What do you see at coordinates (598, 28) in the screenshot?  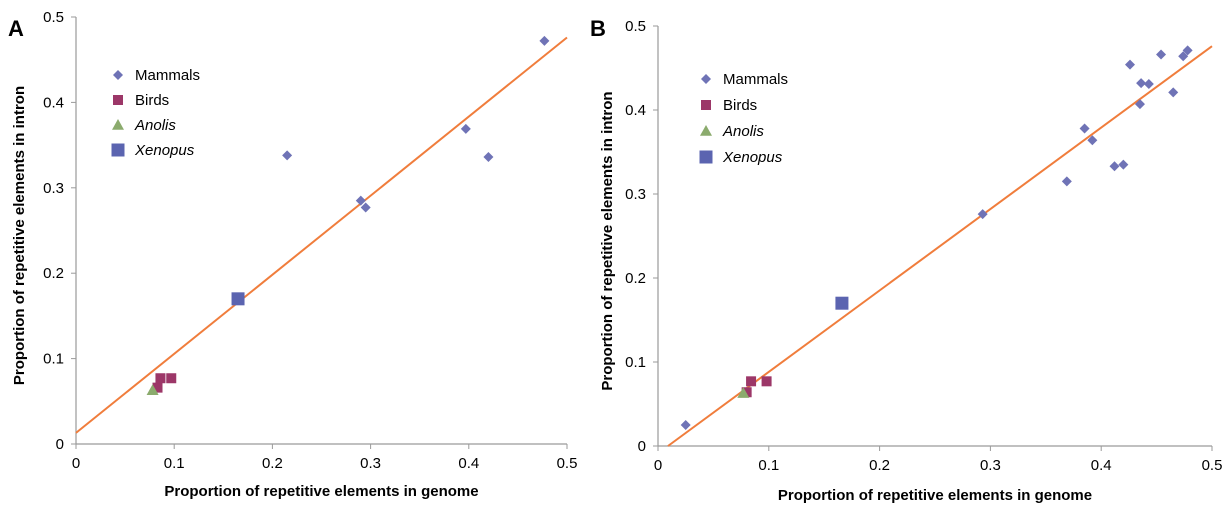 I see `panel-letter: B` at bounding box center [598, 28].